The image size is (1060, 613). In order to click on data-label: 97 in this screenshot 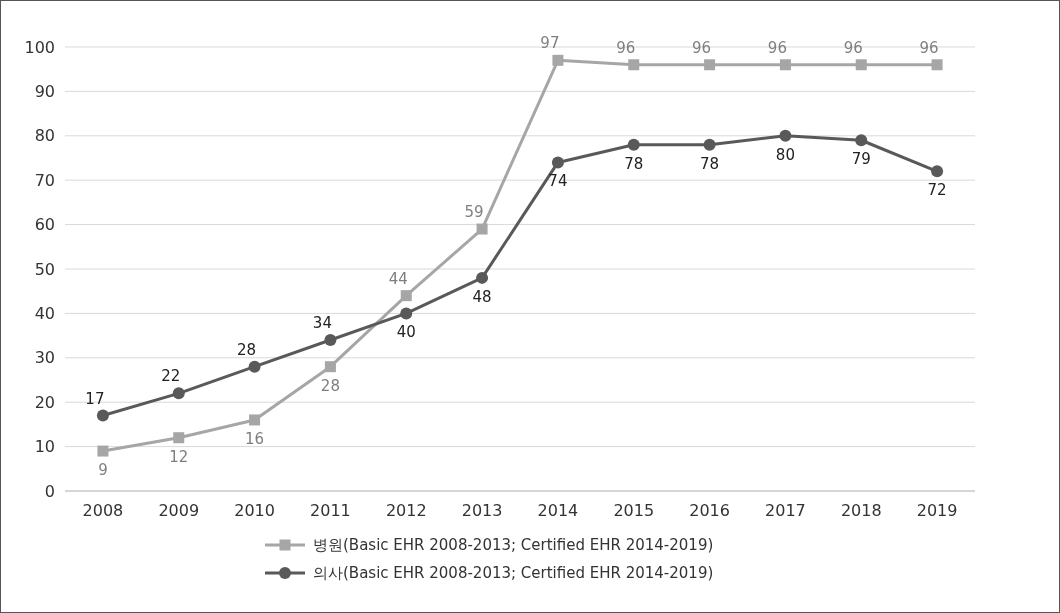, I will do `click(550, 43)`.